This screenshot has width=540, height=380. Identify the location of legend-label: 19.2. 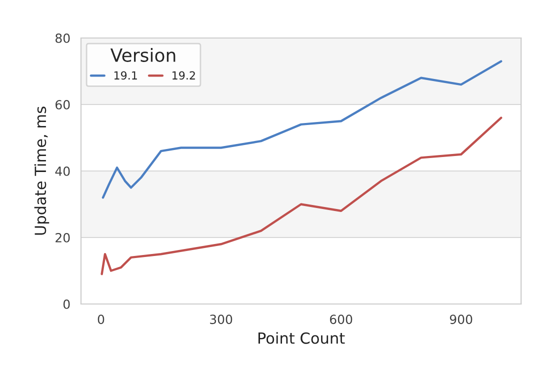
(183, 75).